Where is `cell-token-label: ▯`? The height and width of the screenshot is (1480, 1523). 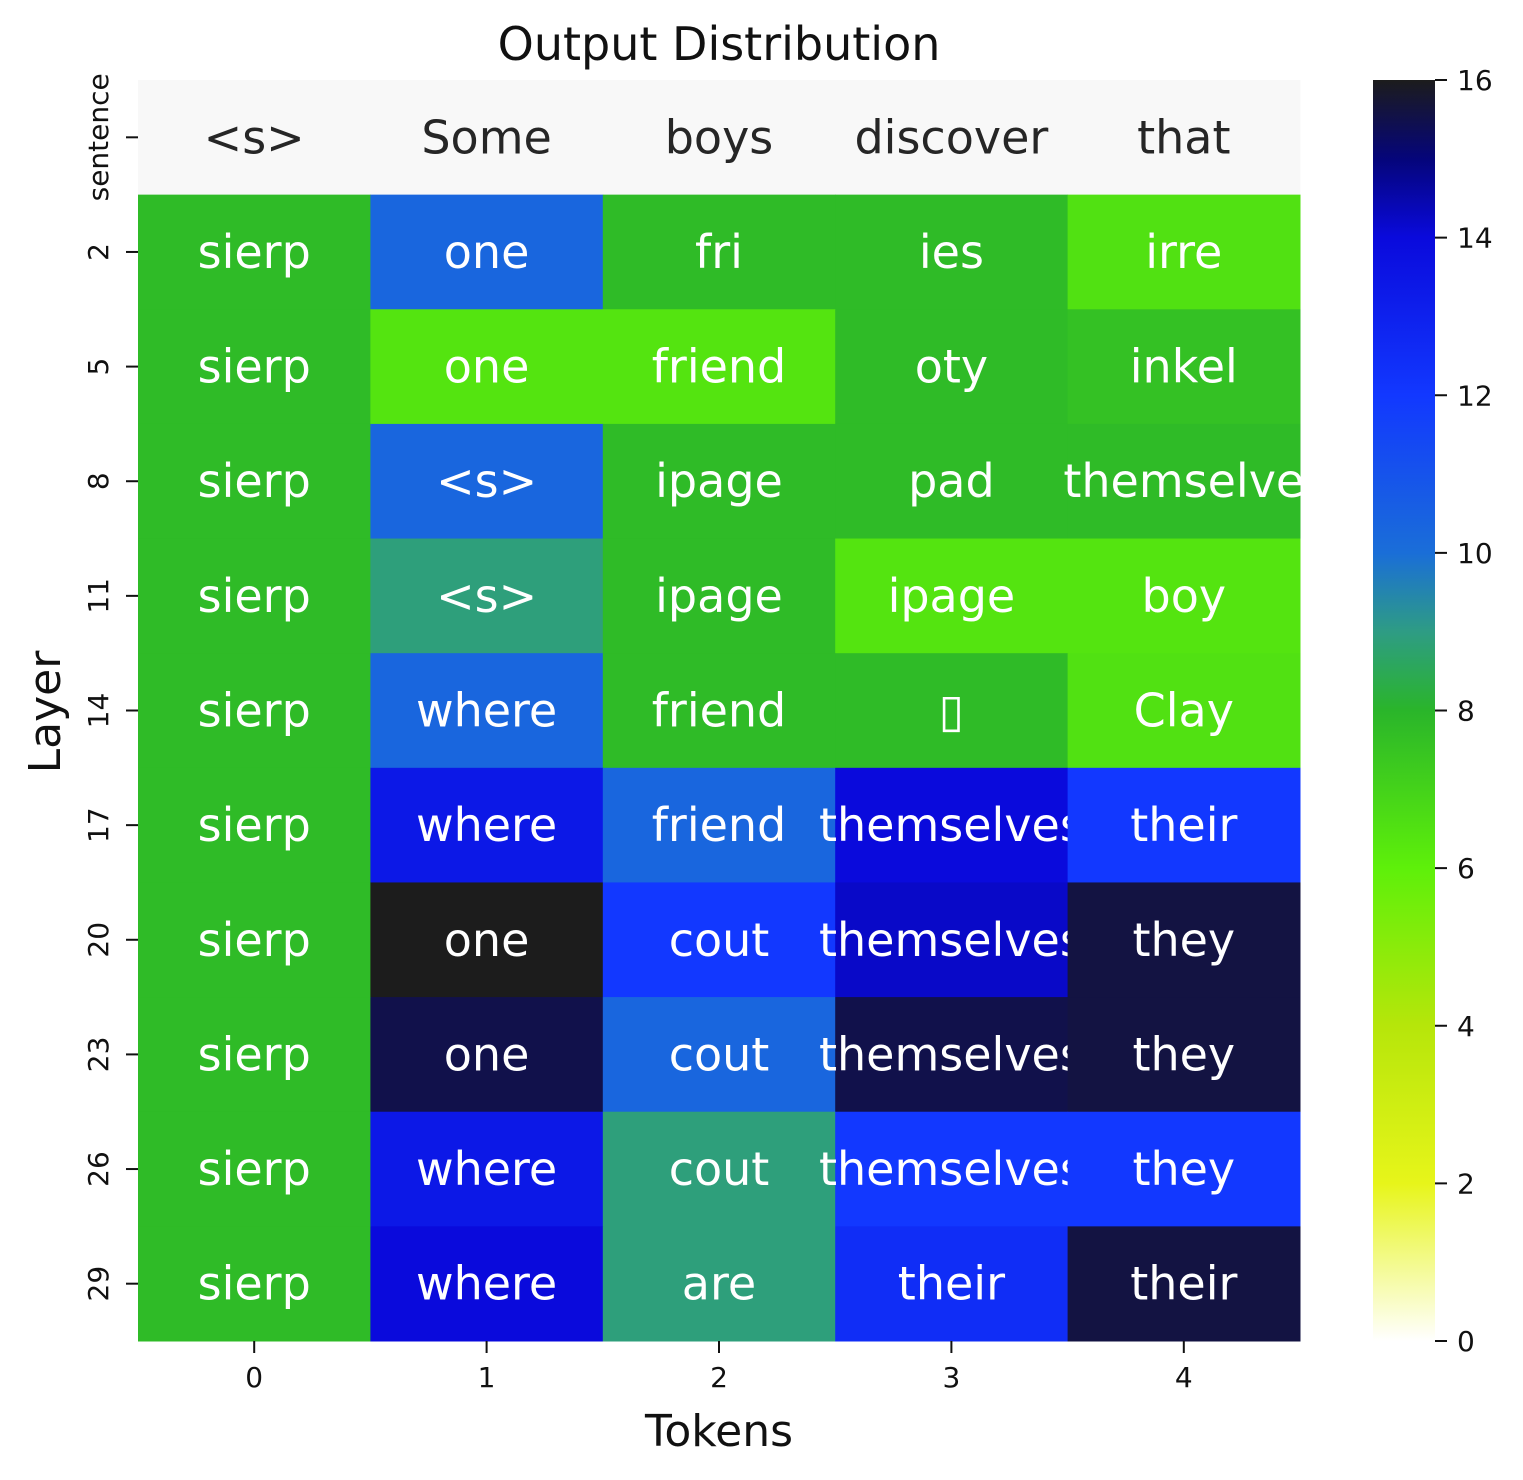 cell-token-label: ▯ is located at coordinates (951, 711).